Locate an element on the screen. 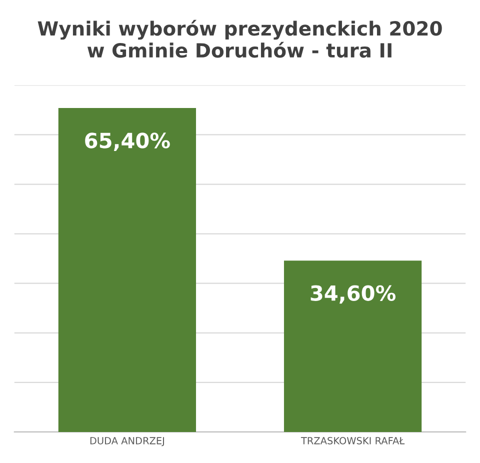  x-tick-label: TRZASKOWSKI RAFAŁ is located at coordinates (352, 440).